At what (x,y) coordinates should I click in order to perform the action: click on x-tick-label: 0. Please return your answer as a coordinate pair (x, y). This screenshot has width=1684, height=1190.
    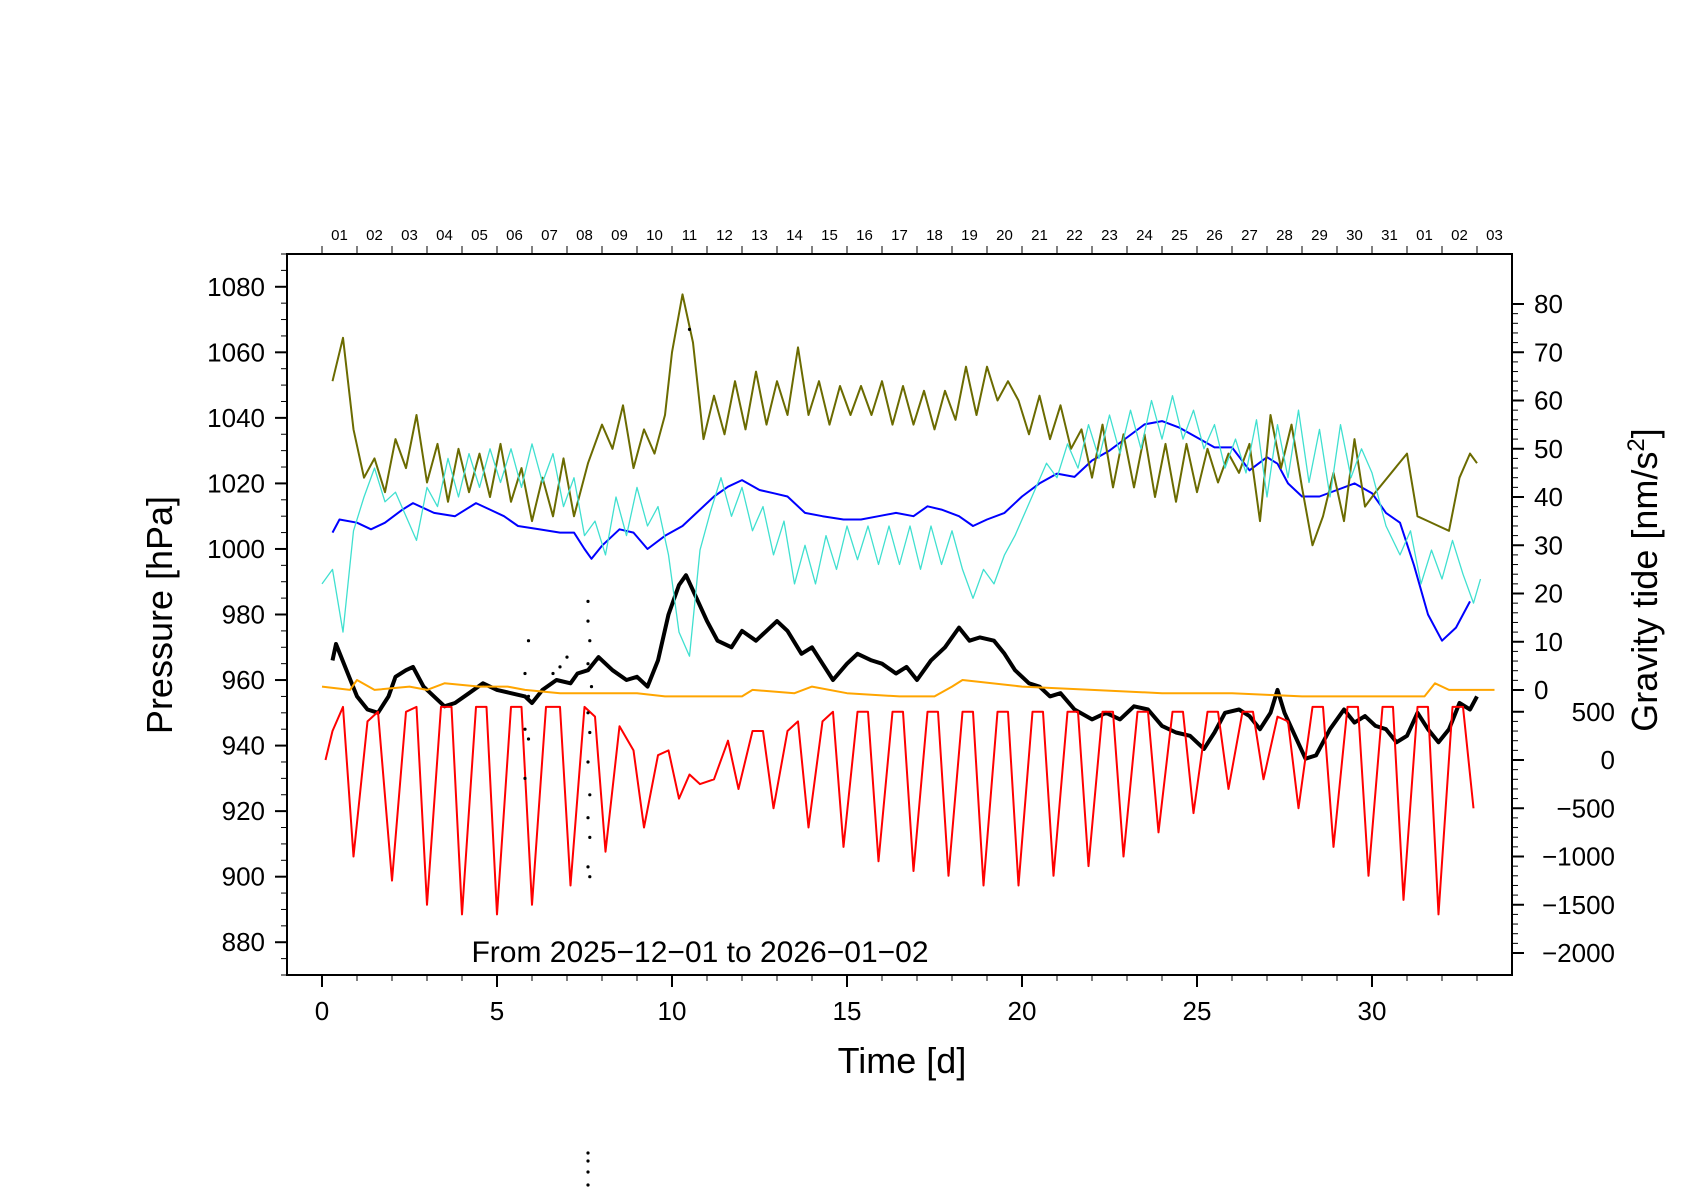
    Looking at the image, I should click on (322, 1011).